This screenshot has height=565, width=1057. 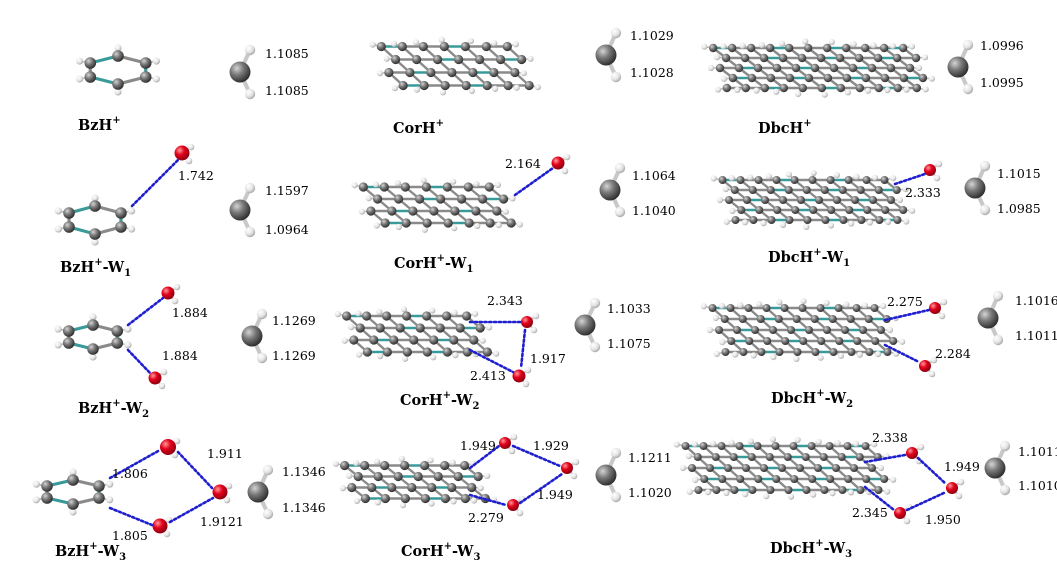 What do you see at coordinates (415, 263) in the screenshot?
I see `label-main: CorH` at bounding box center [415, 263].